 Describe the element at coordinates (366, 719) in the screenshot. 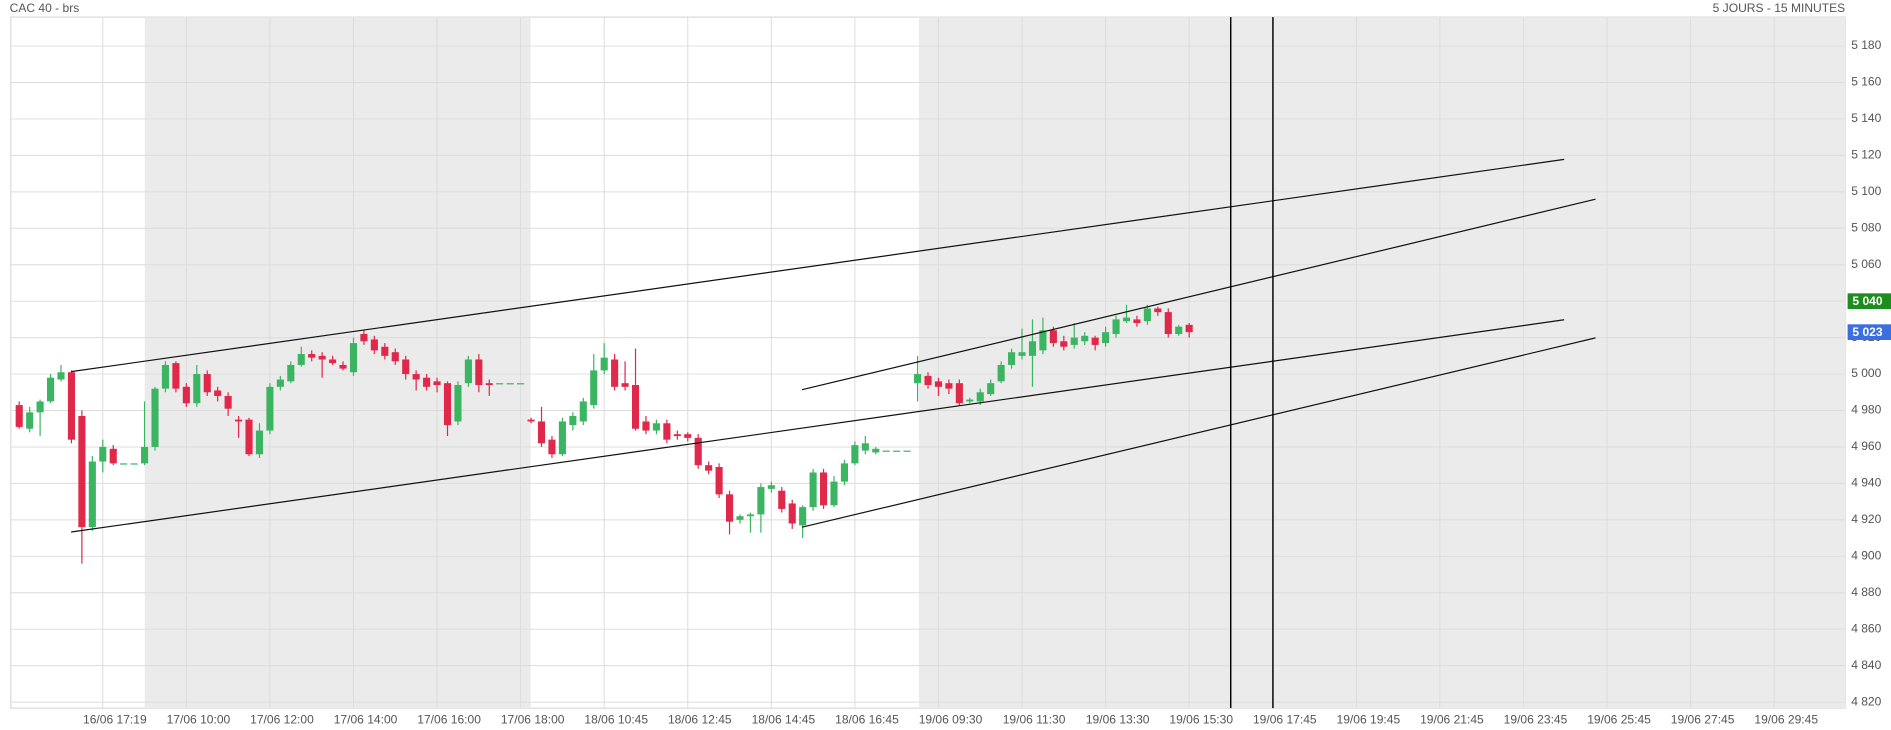

I see `x-tick-label: 17/06 14:00` at that location.